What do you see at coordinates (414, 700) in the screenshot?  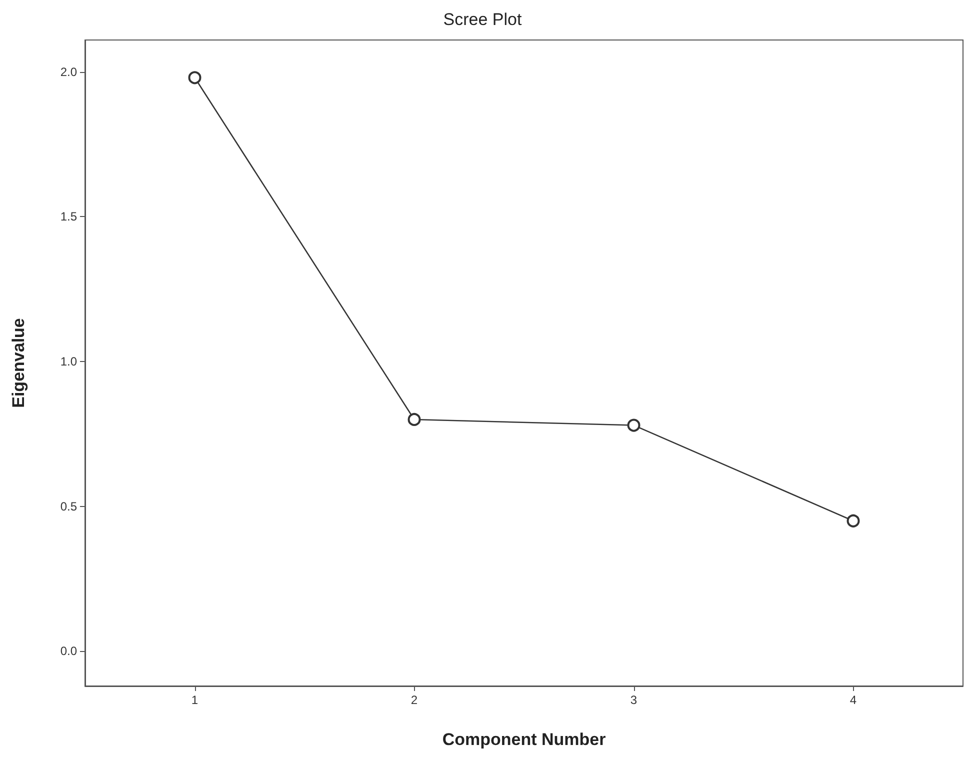 I see `x-tick-label: 2` at bounding box center [414, 700].